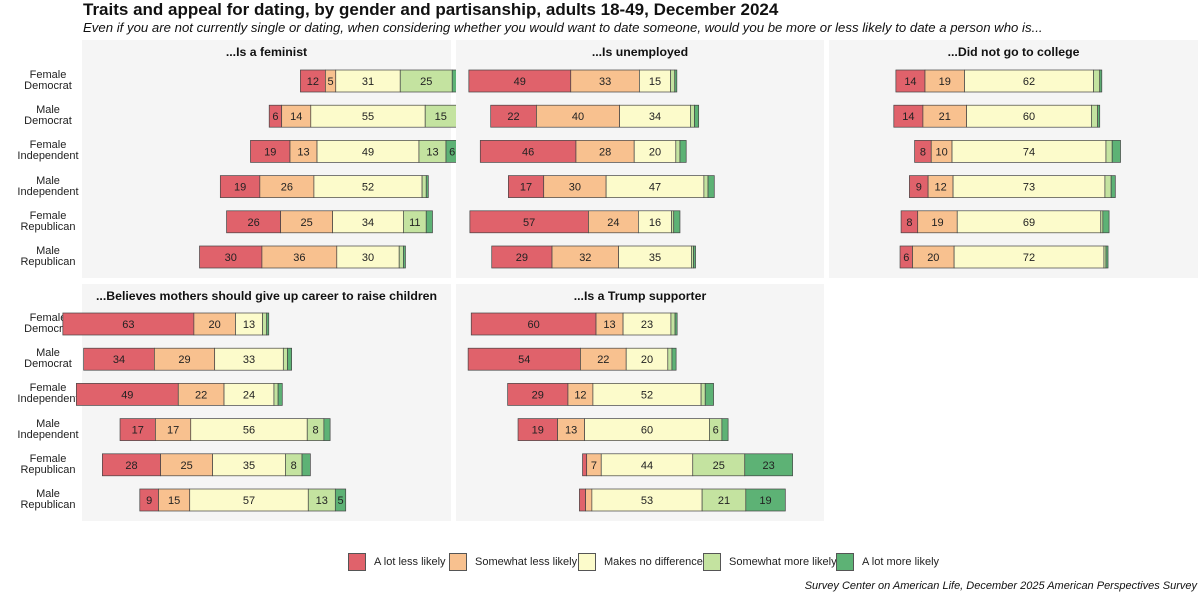 The image size is (1200, 598). What do you see at coordinates (783, 562) in the screenshot?
I see `legend-label: Somewhat more likely` at bounding box center [783, 562].